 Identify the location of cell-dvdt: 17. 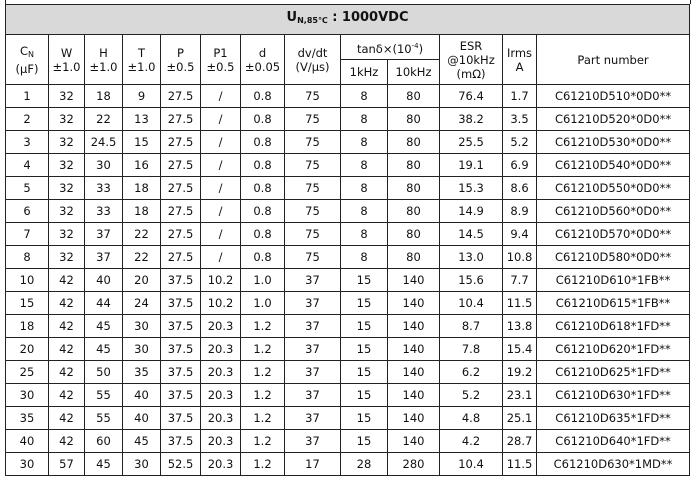
(312, 464).